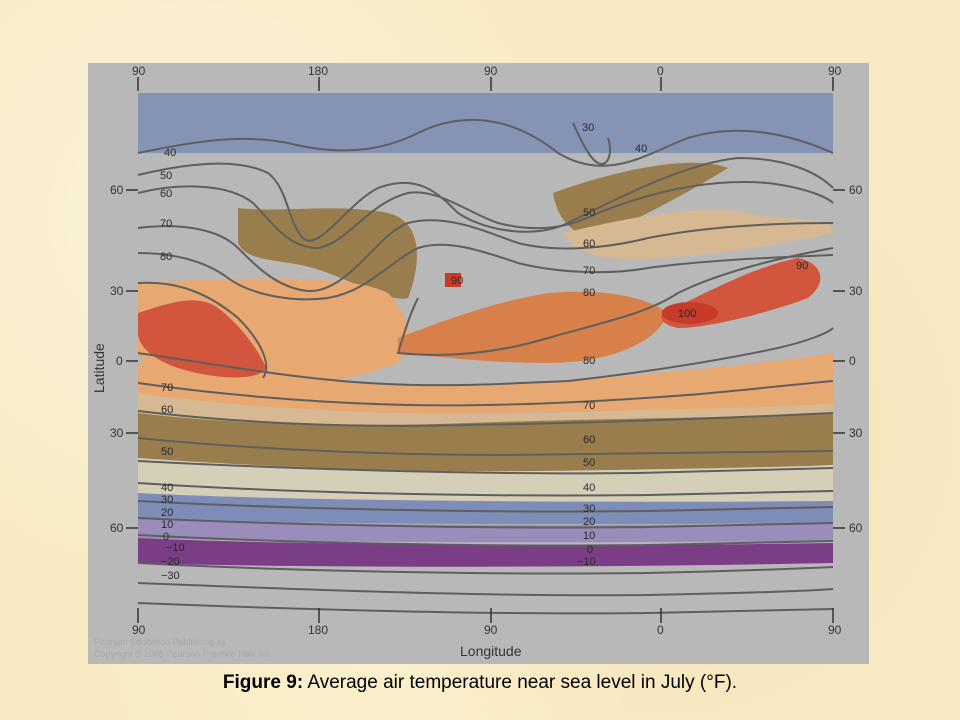  What do you see at coordinates (485, 443) in the screenshot?
I see `zone-50-south-belt` at bounding box center [485, 443].